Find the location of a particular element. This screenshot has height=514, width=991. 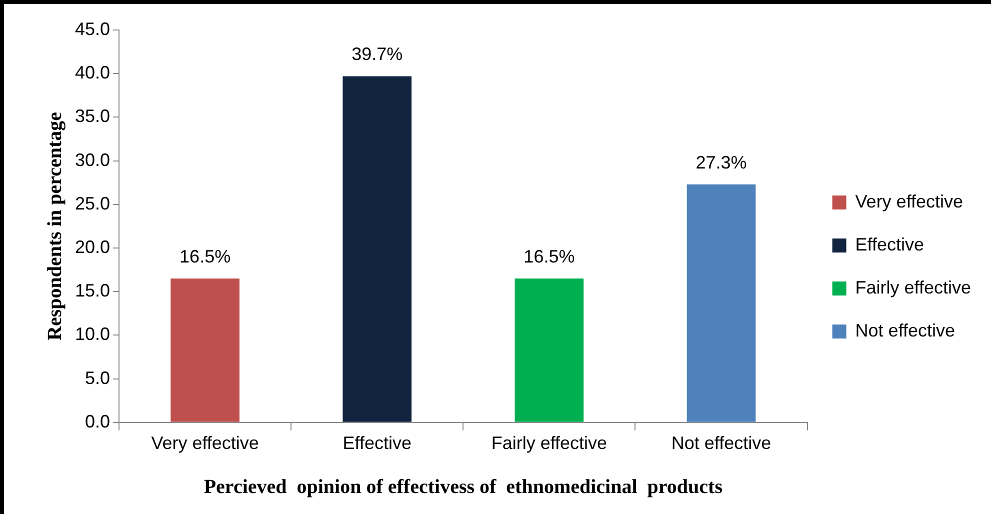

y-tick-label: 45.0 is located at coordinates (92, 28).